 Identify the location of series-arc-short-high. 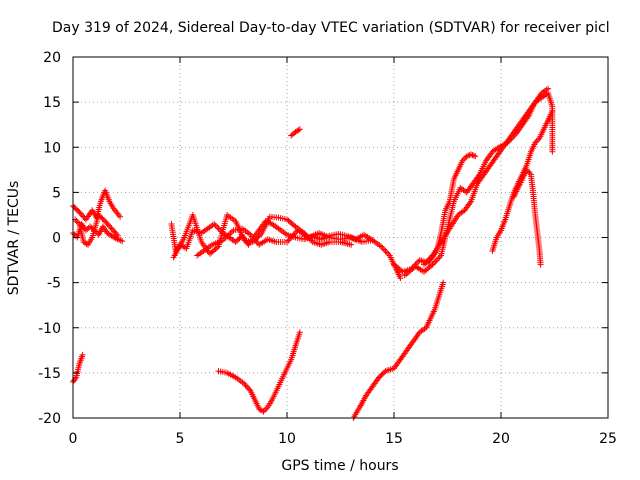
(295, 132).